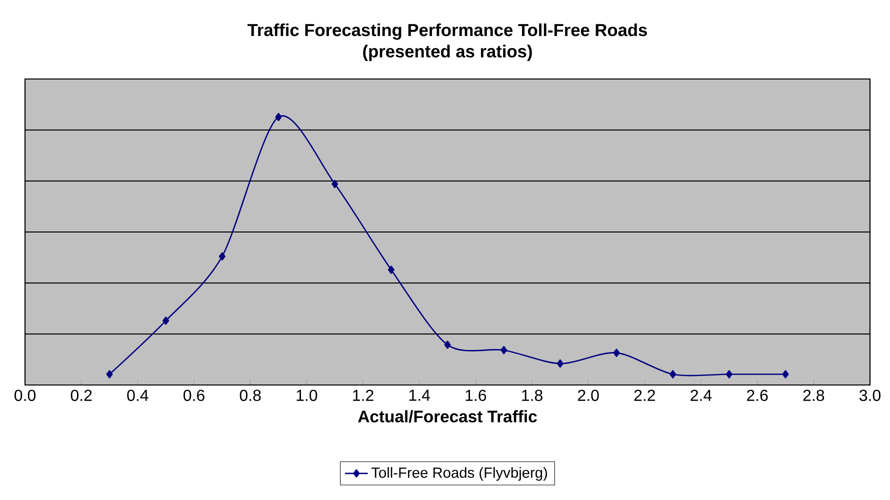 The height and width of the screenshot is (500, 890). What do you see at coordinates (307, 396) in the screenshot?
I see `x-tick-label: 1.0` at bounding box center [307, 396].